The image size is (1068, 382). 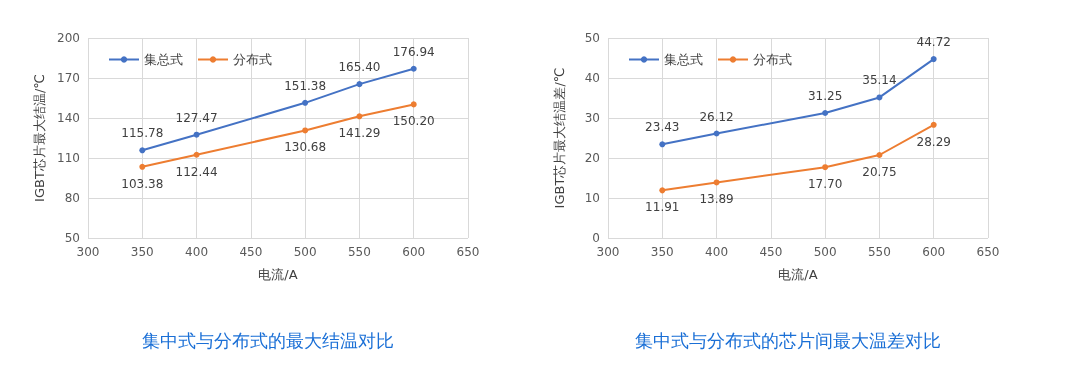 I want to click on data-label: 28.29, so click(x=933, y=141).